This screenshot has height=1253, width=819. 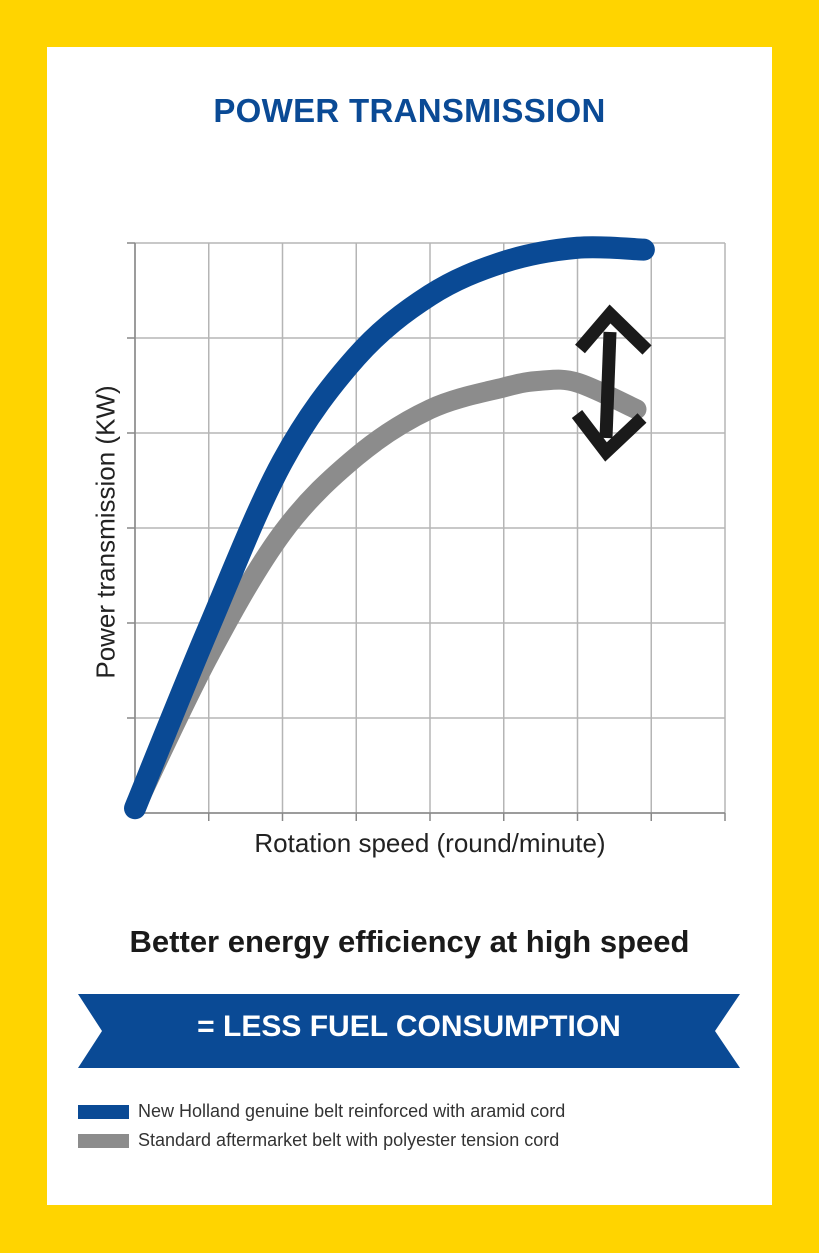 What do you see at coordinates (613, 329) in the screenshot?
I see `double-arrow-top-head` at bounding box center [613, 329].